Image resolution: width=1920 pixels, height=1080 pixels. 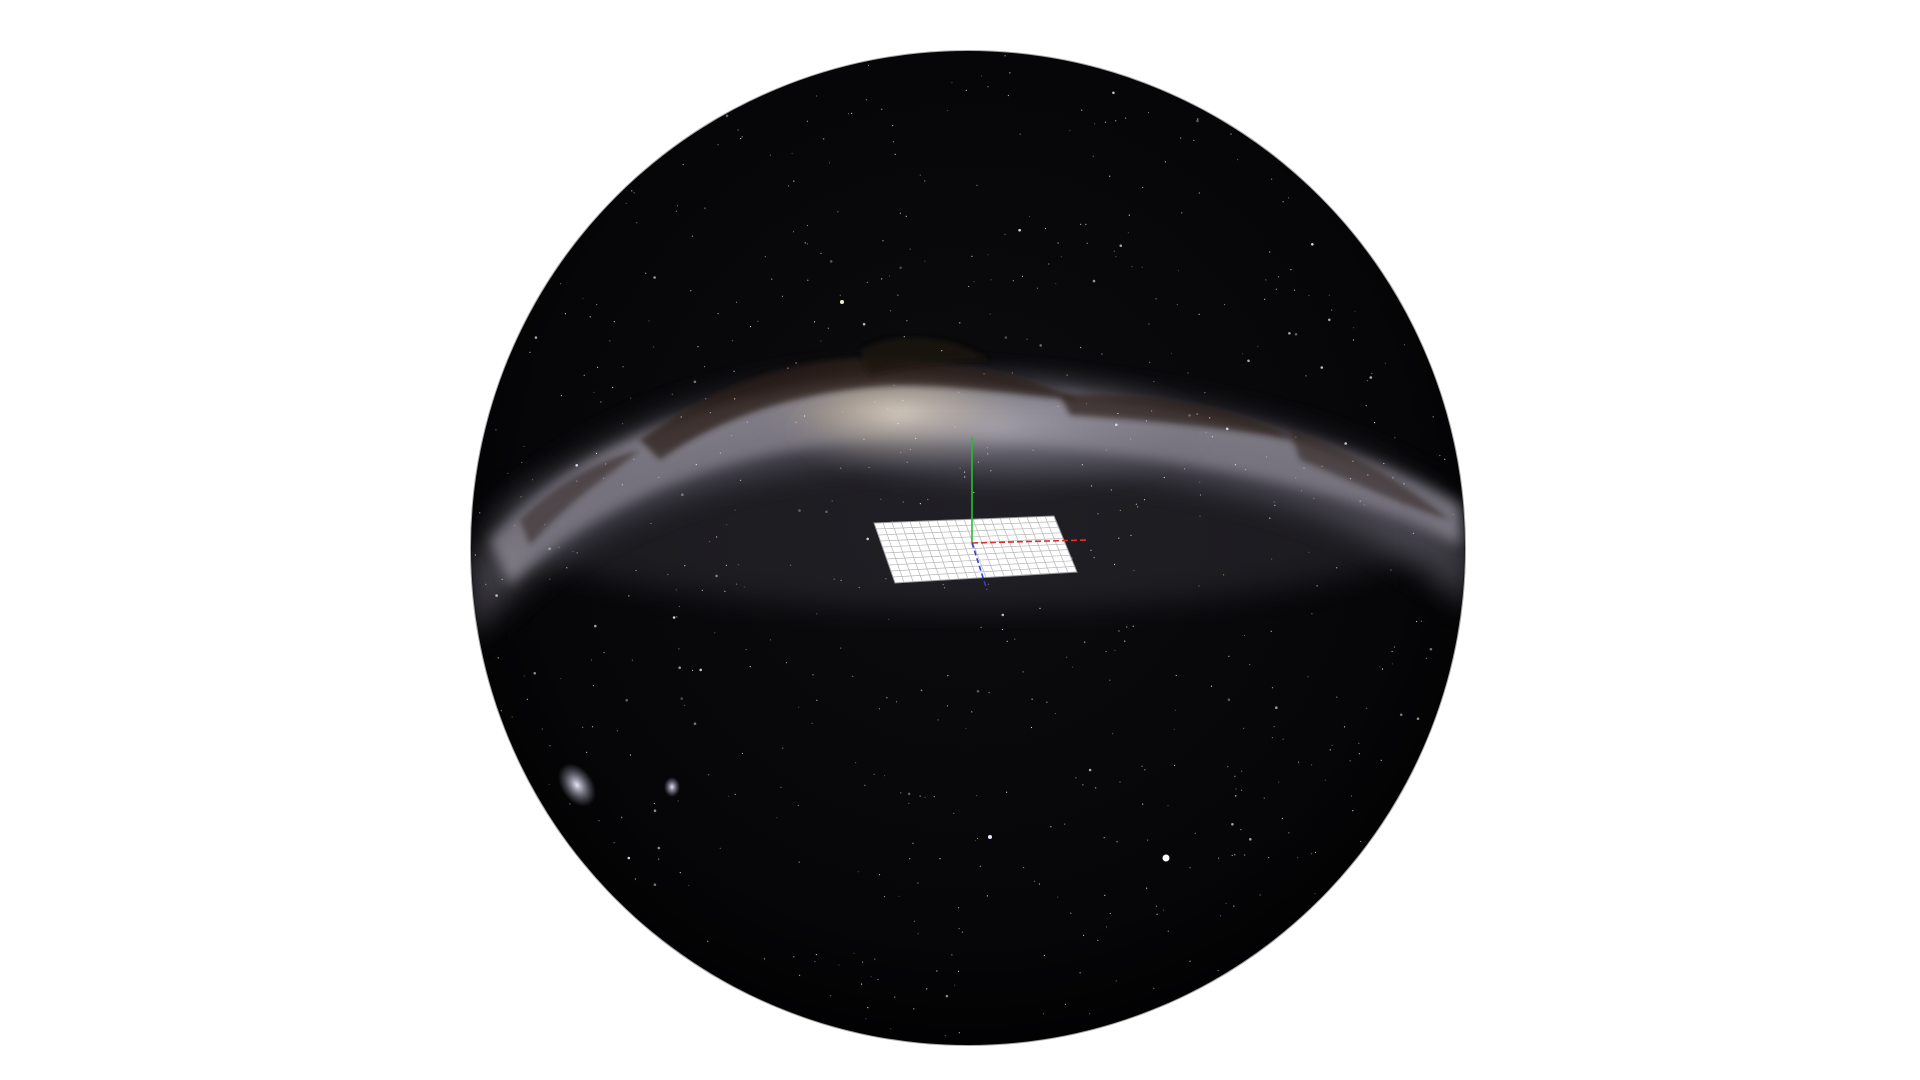 I want to click on axis-x-line, so click(x=1029, y=541).